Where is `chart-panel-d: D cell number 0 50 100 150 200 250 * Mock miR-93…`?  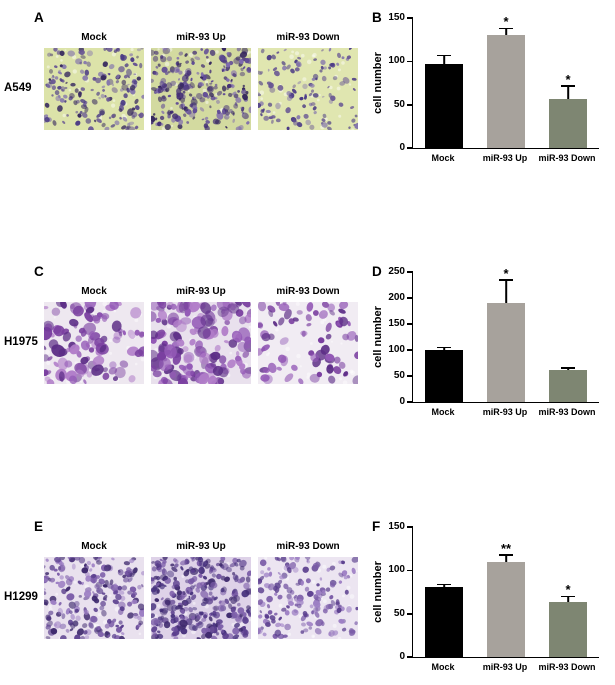
chart-panel-d: D cell number 0 50 100 150 200 250 * Mock miR-93… is located at coordinates (490, 349).